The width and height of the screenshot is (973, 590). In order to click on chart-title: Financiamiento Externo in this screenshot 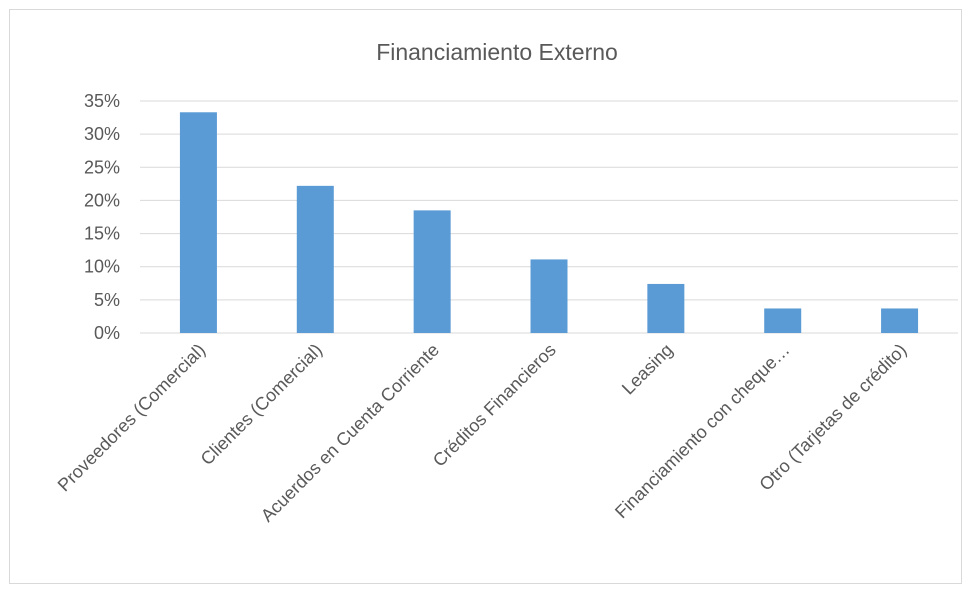, I will do `click(497, 52)`.